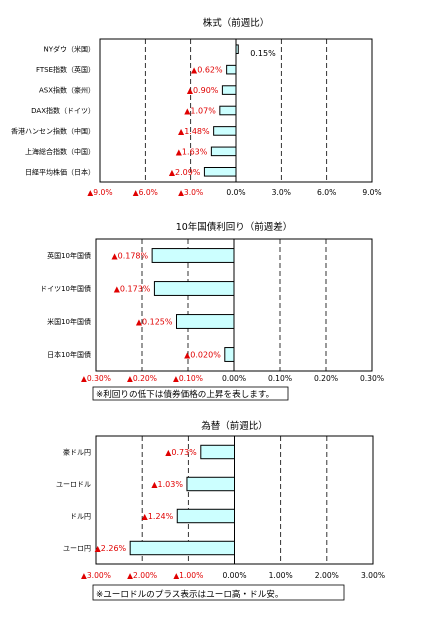  Describe the element at coordinates (188, 575) in the screenshot. I see `tick-label: ▲1.00%` at that location.